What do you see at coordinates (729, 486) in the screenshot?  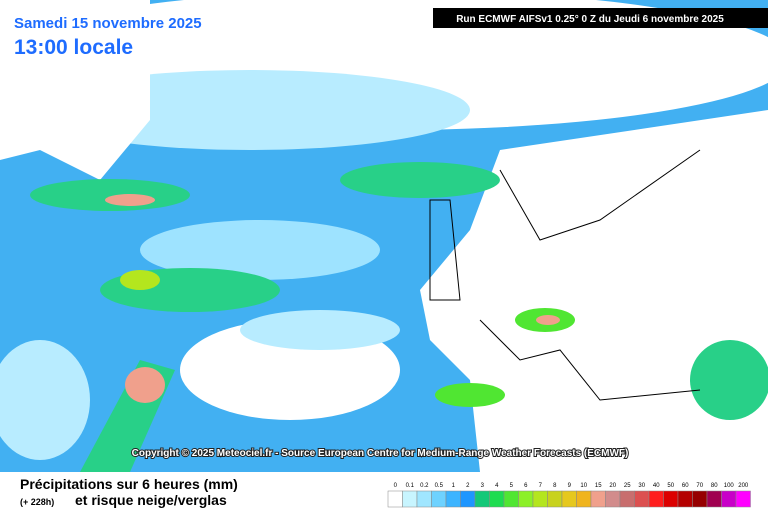 I see `legend-label: 100` at bounding box center [729, 486].